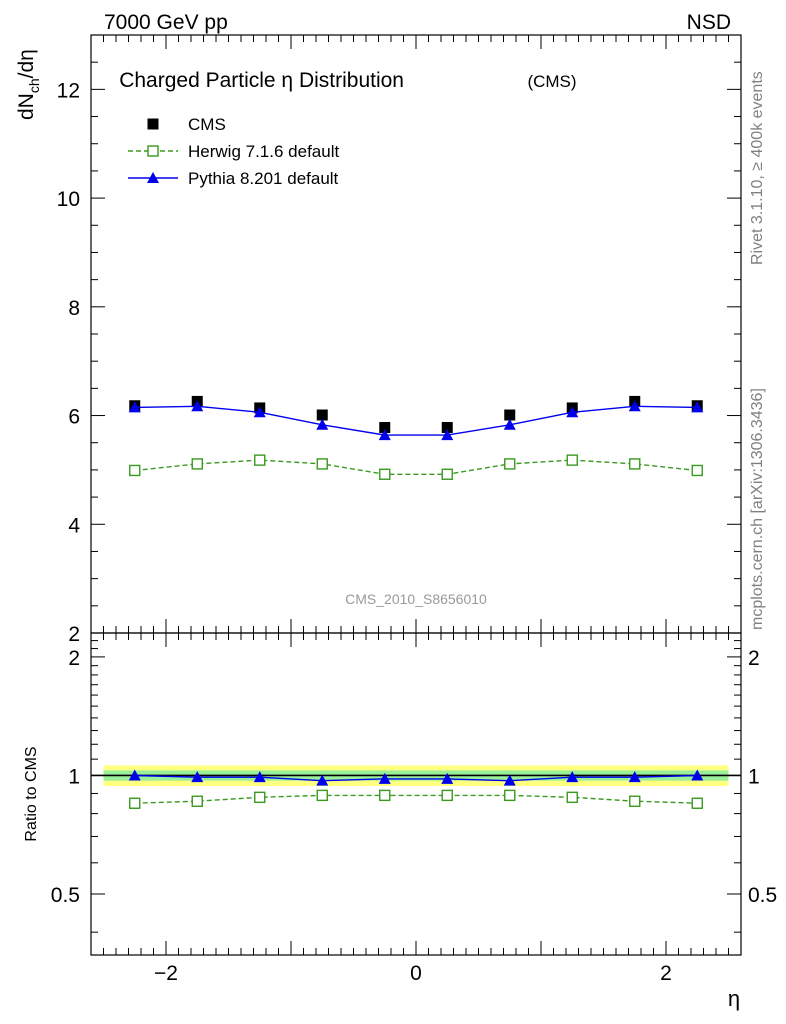 The width and height of the screenshot is (786, 1024). I want to click on ratio-series, so click(416, 789).